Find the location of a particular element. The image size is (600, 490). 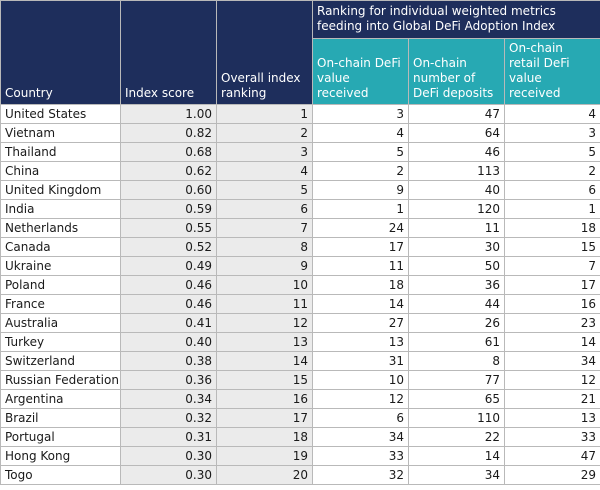

cell-overall-ranking: 20 is located at coordinates (264, 475).